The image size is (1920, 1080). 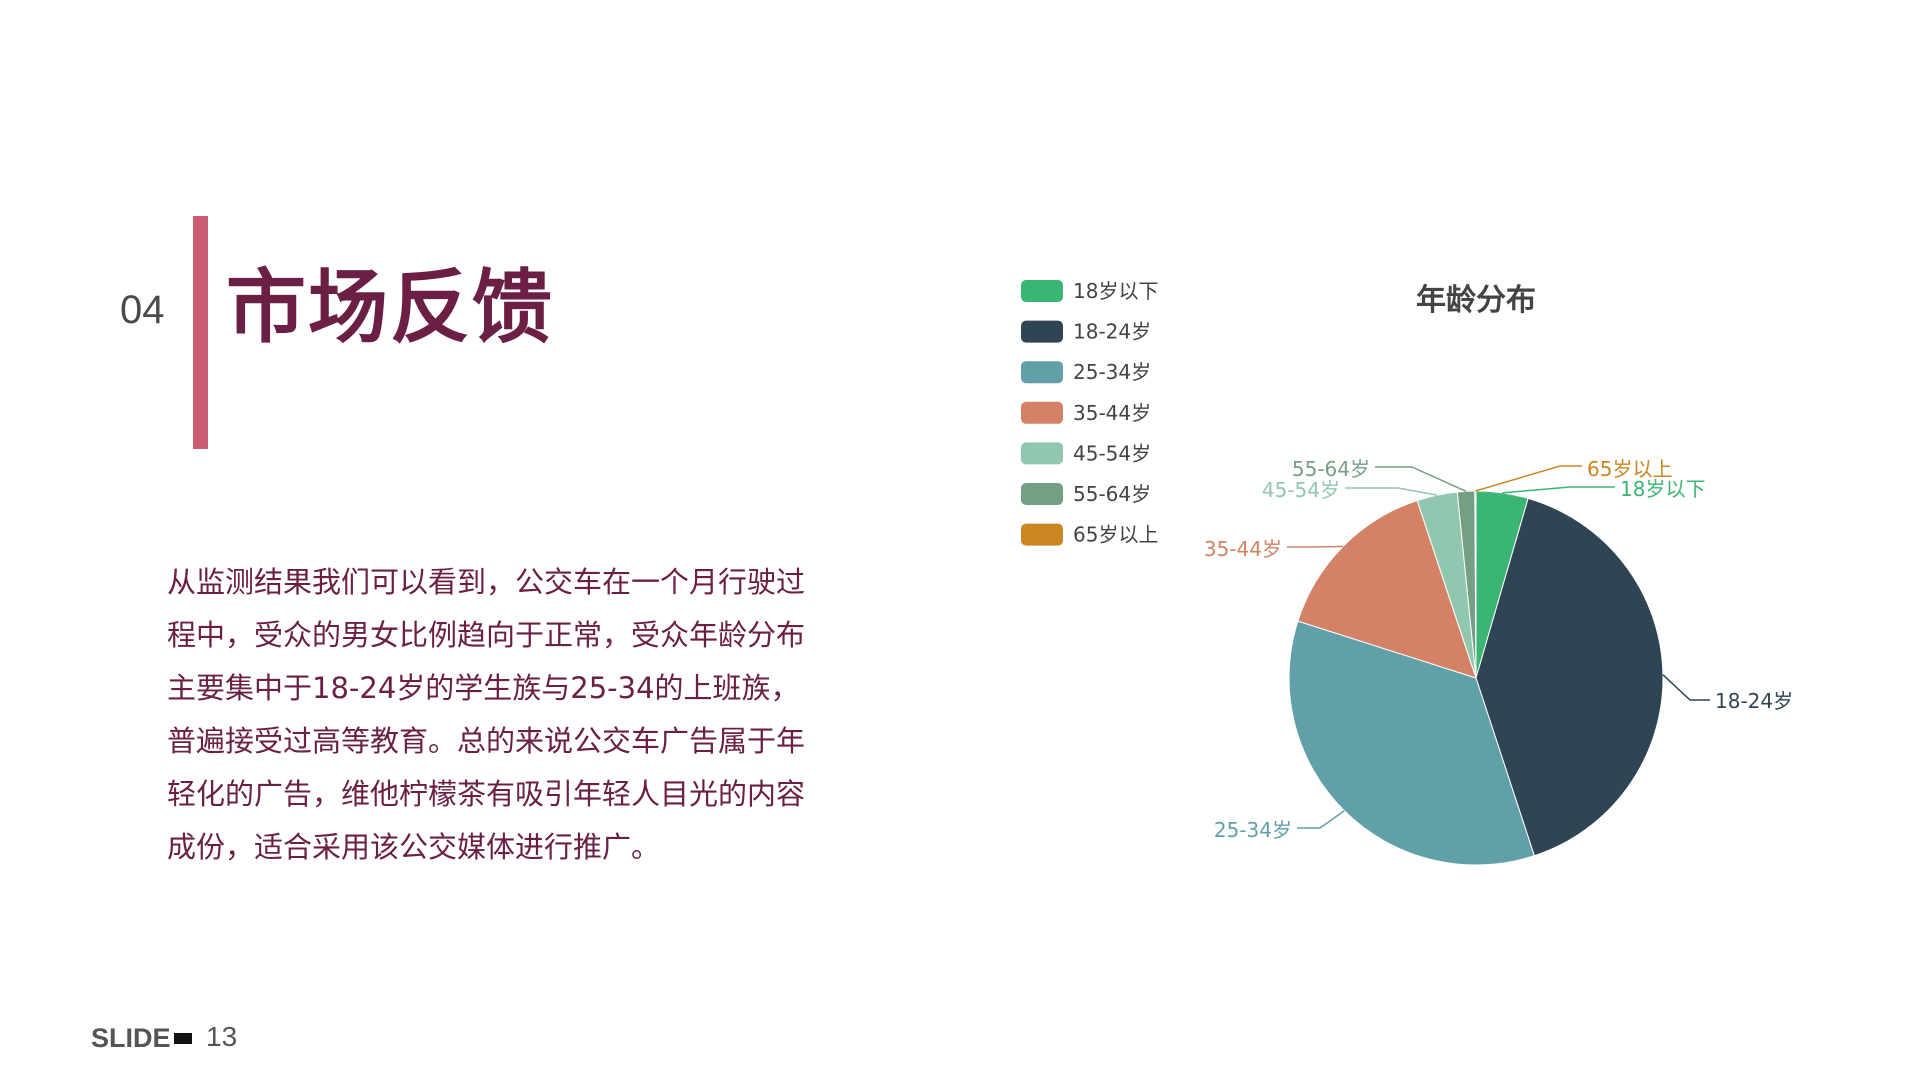 I want to click on legend-label-5: 55-64岁, so click(x=1112, y=494).